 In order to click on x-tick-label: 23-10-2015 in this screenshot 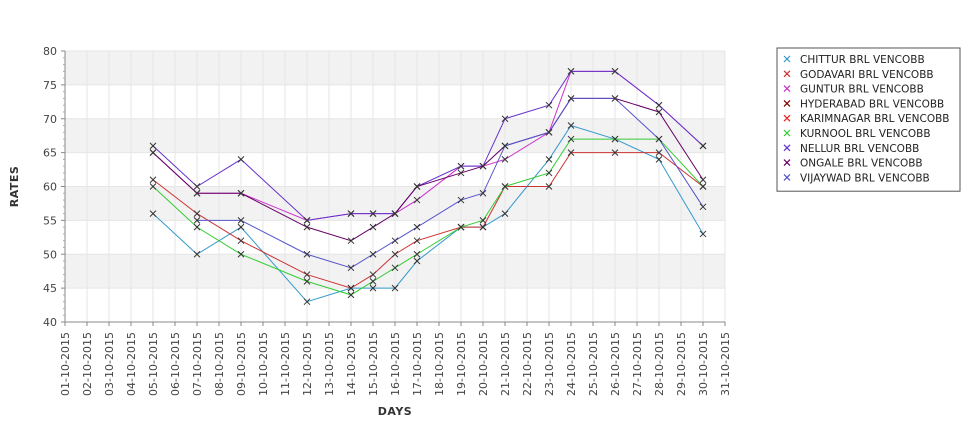, I will do `click(549, 364)`.